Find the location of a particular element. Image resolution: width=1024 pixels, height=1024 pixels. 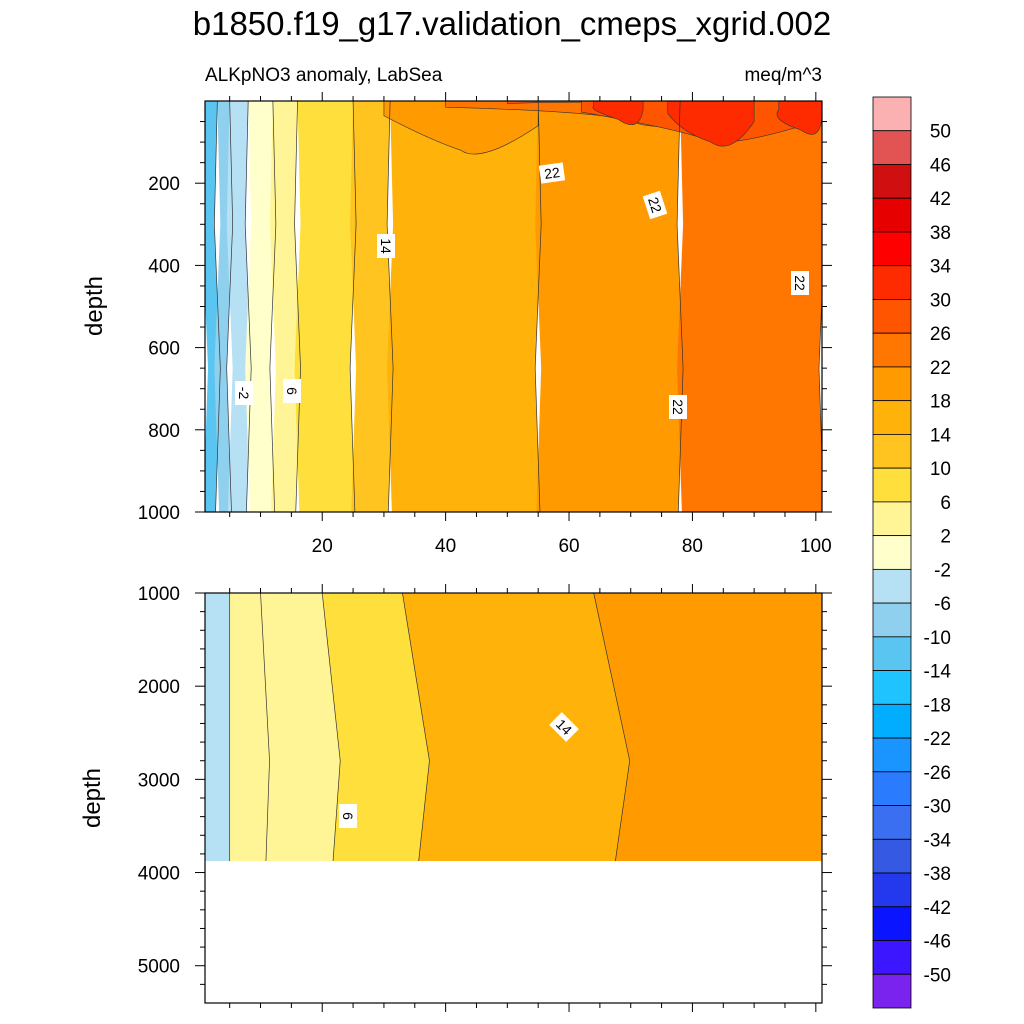

colorbar-label: 26 is located at coordinates (940, 334).